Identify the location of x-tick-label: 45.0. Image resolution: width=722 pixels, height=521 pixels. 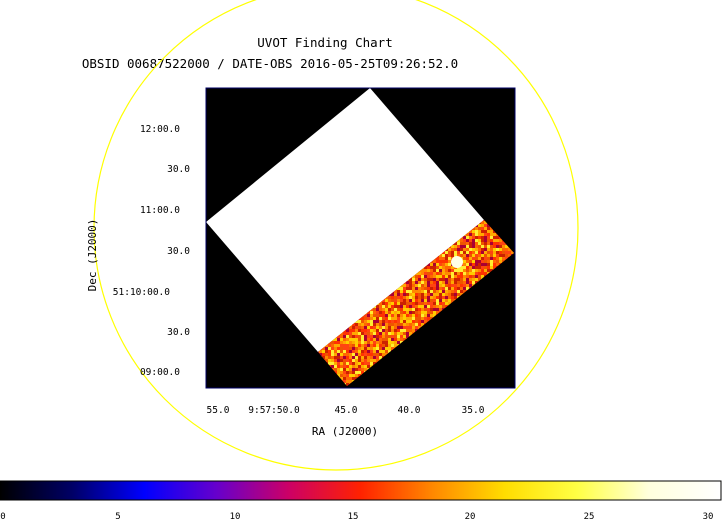
(346, 410).